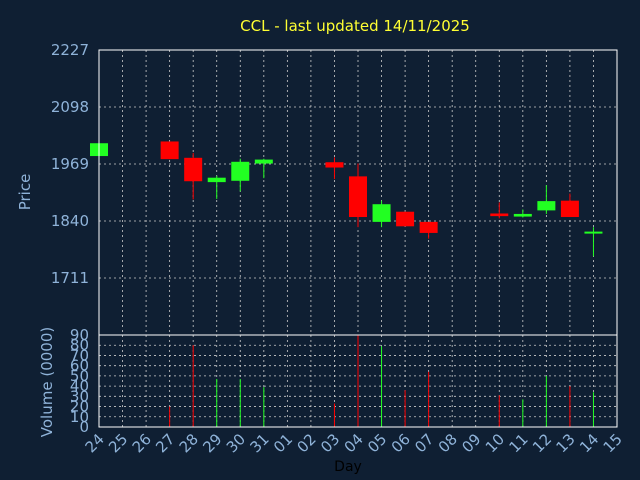 Image resolution: width=640 pixels, height=480 pixels. I want to click on x-tick-label: 25, so click(118, 443).